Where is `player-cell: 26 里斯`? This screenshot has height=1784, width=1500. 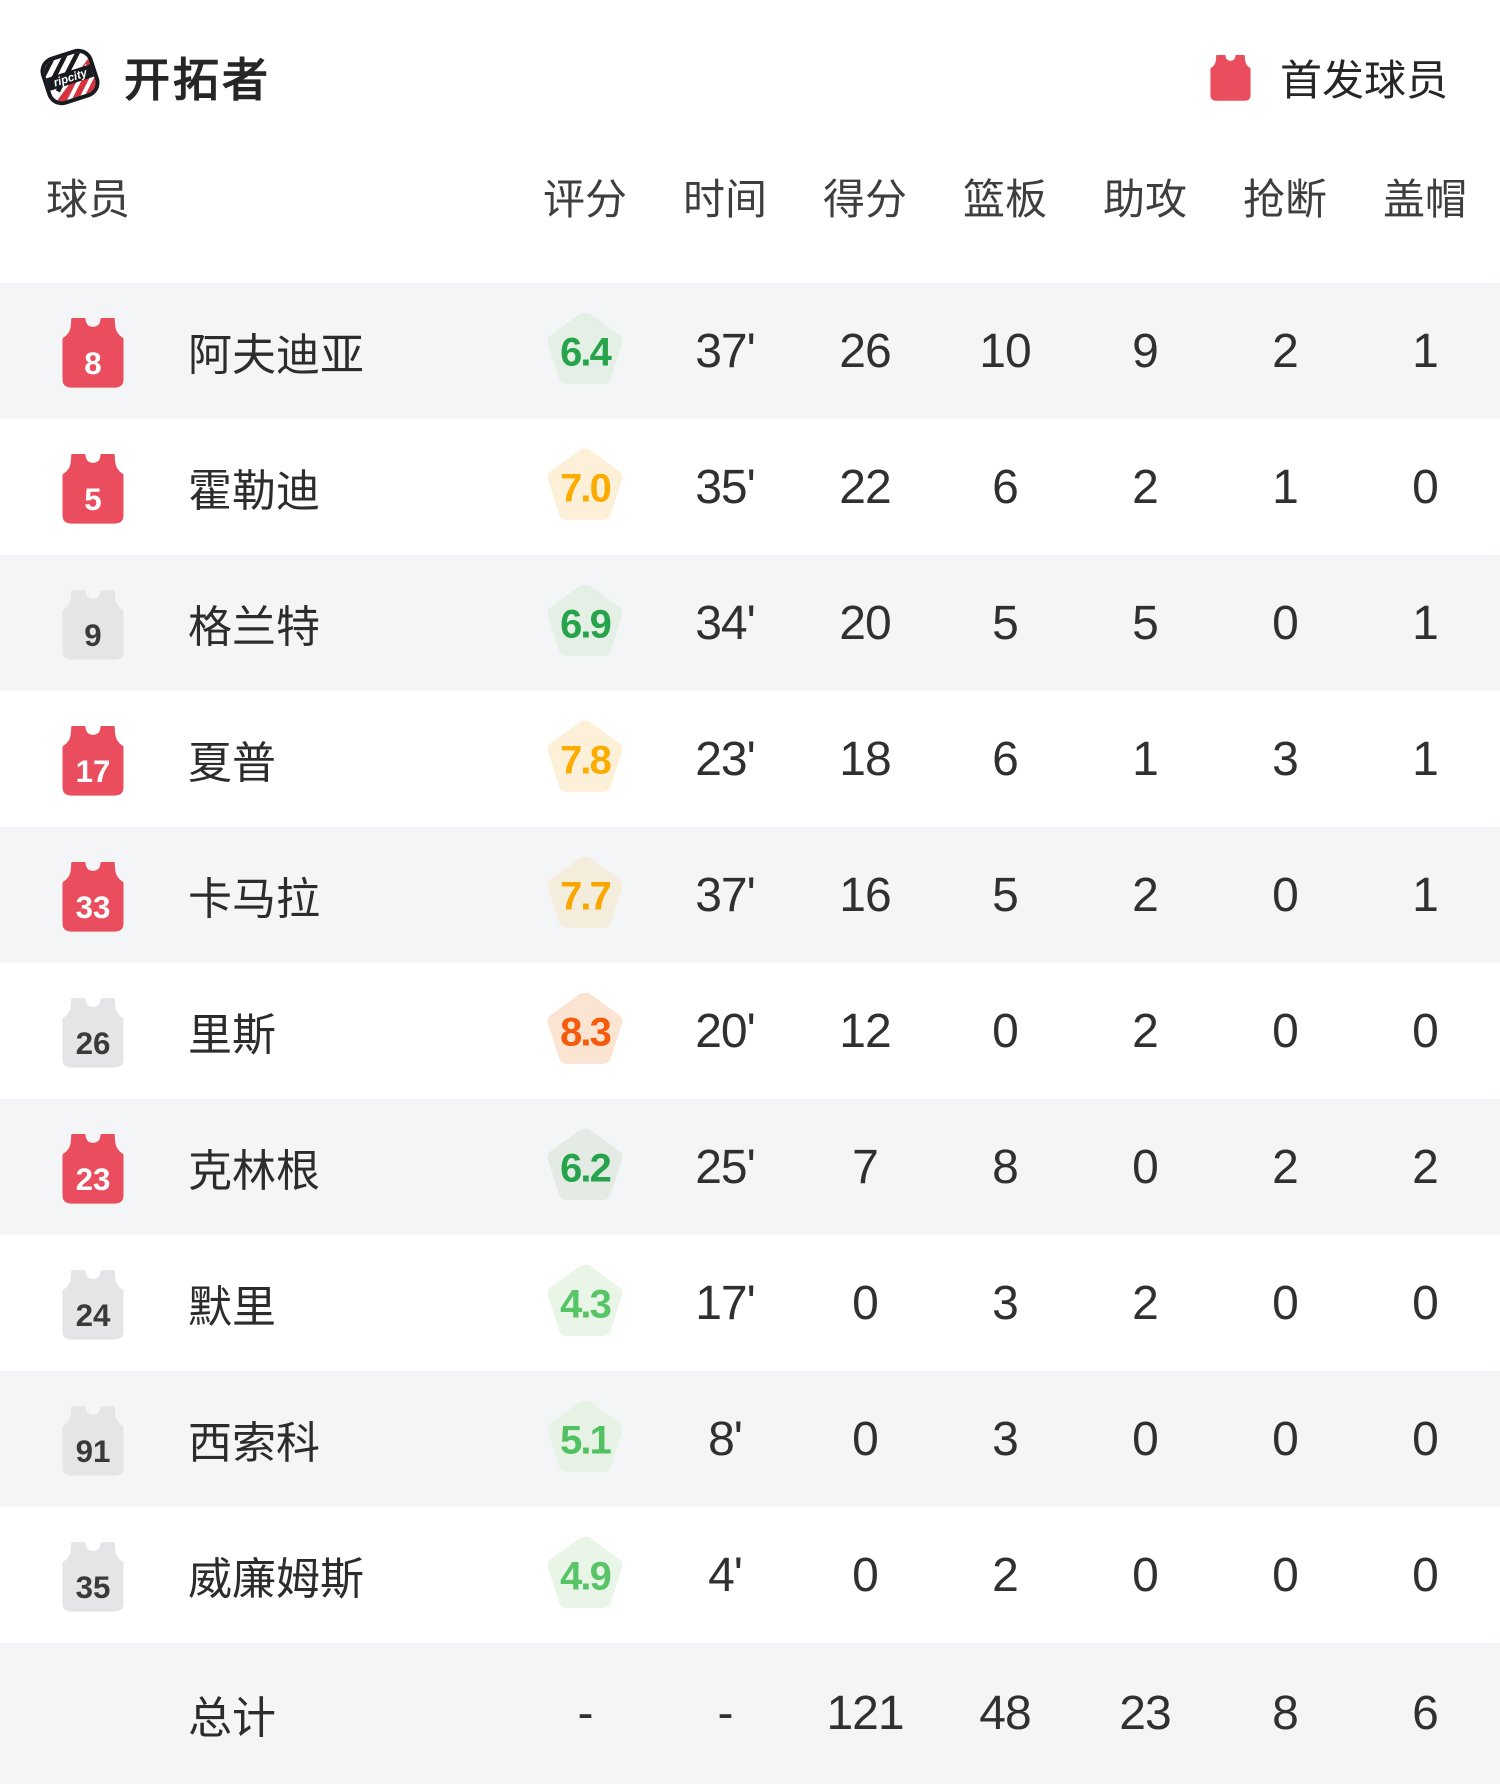
player-cell: 26 里斯 is located at coordinates (257, 1031).